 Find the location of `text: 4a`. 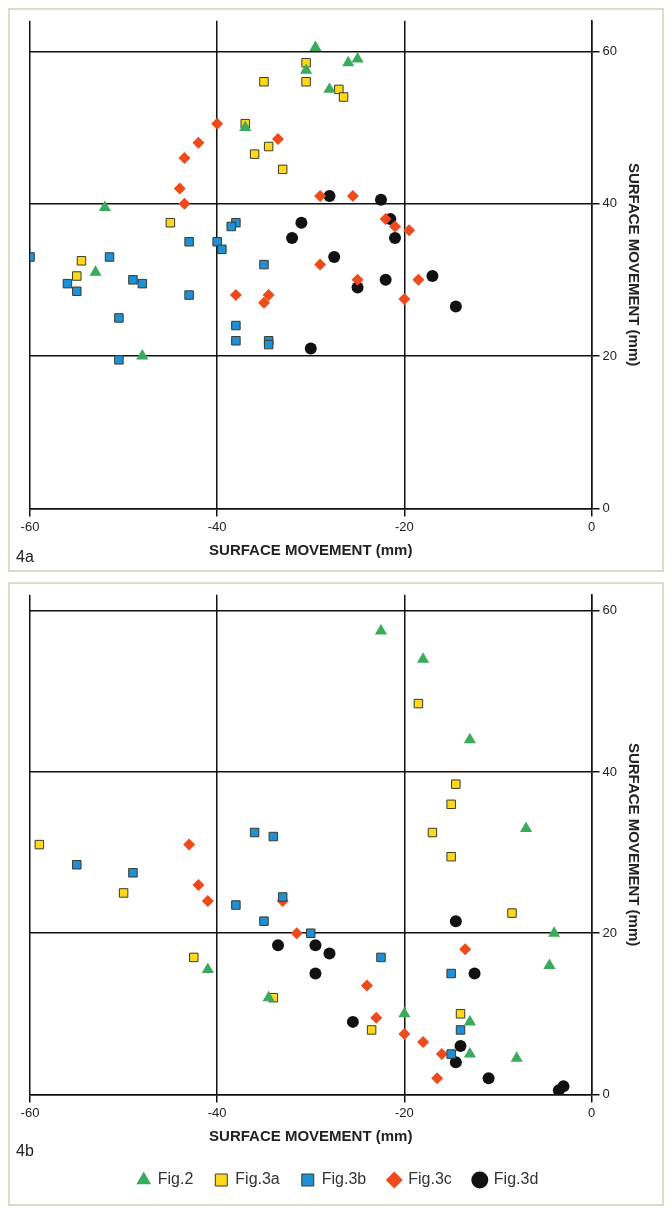

text: 4a is located at coordinates (25, 556).